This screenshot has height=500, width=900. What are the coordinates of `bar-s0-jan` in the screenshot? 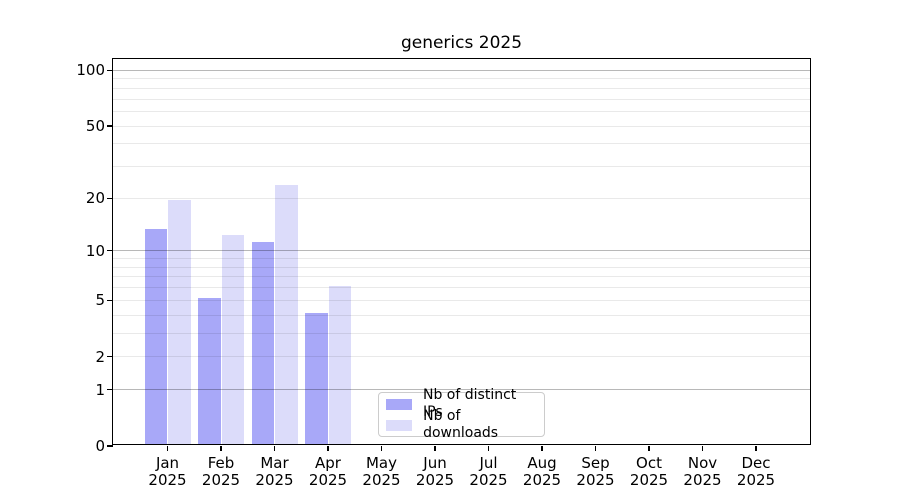 It's located at (155, 336).